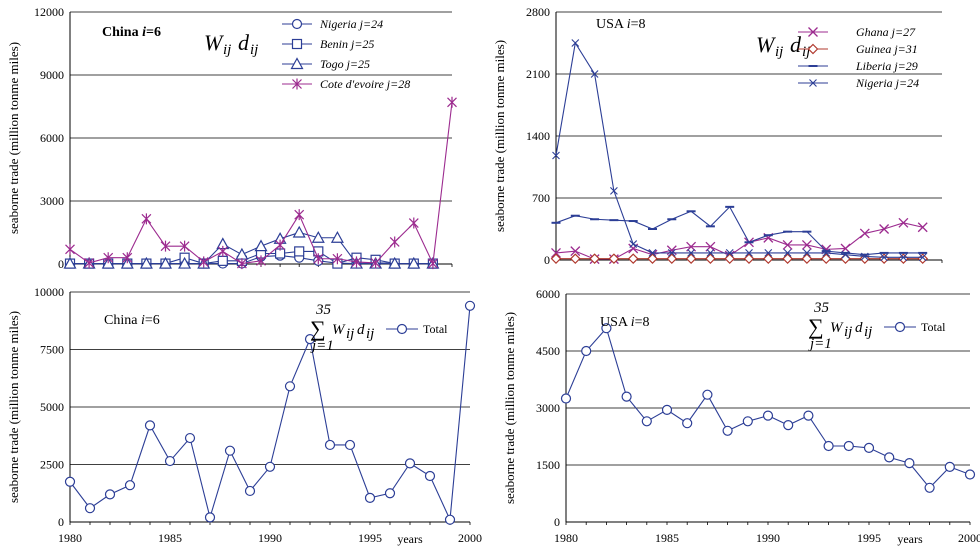 Image resolution: width=980 pixels, height=554 pixels. What do you see at coordinates (61, 522) in the screenshot?
I see `y-tick-label: 0` at bounding box center [61, 522].